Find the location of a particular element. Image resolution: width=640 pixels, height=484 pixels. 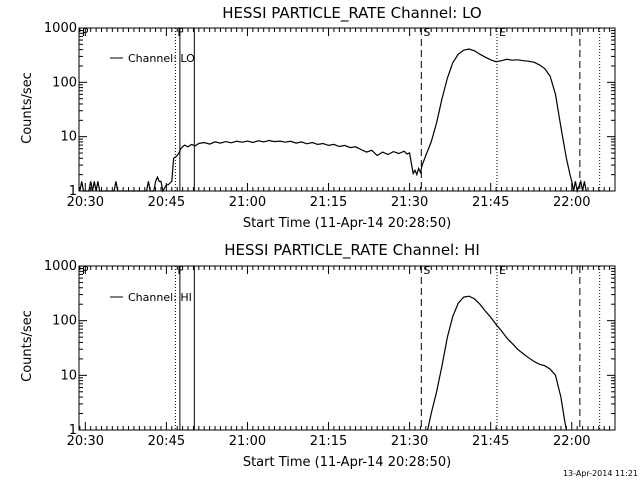

legend: Channel: LO is located at coordinates (152, 58).